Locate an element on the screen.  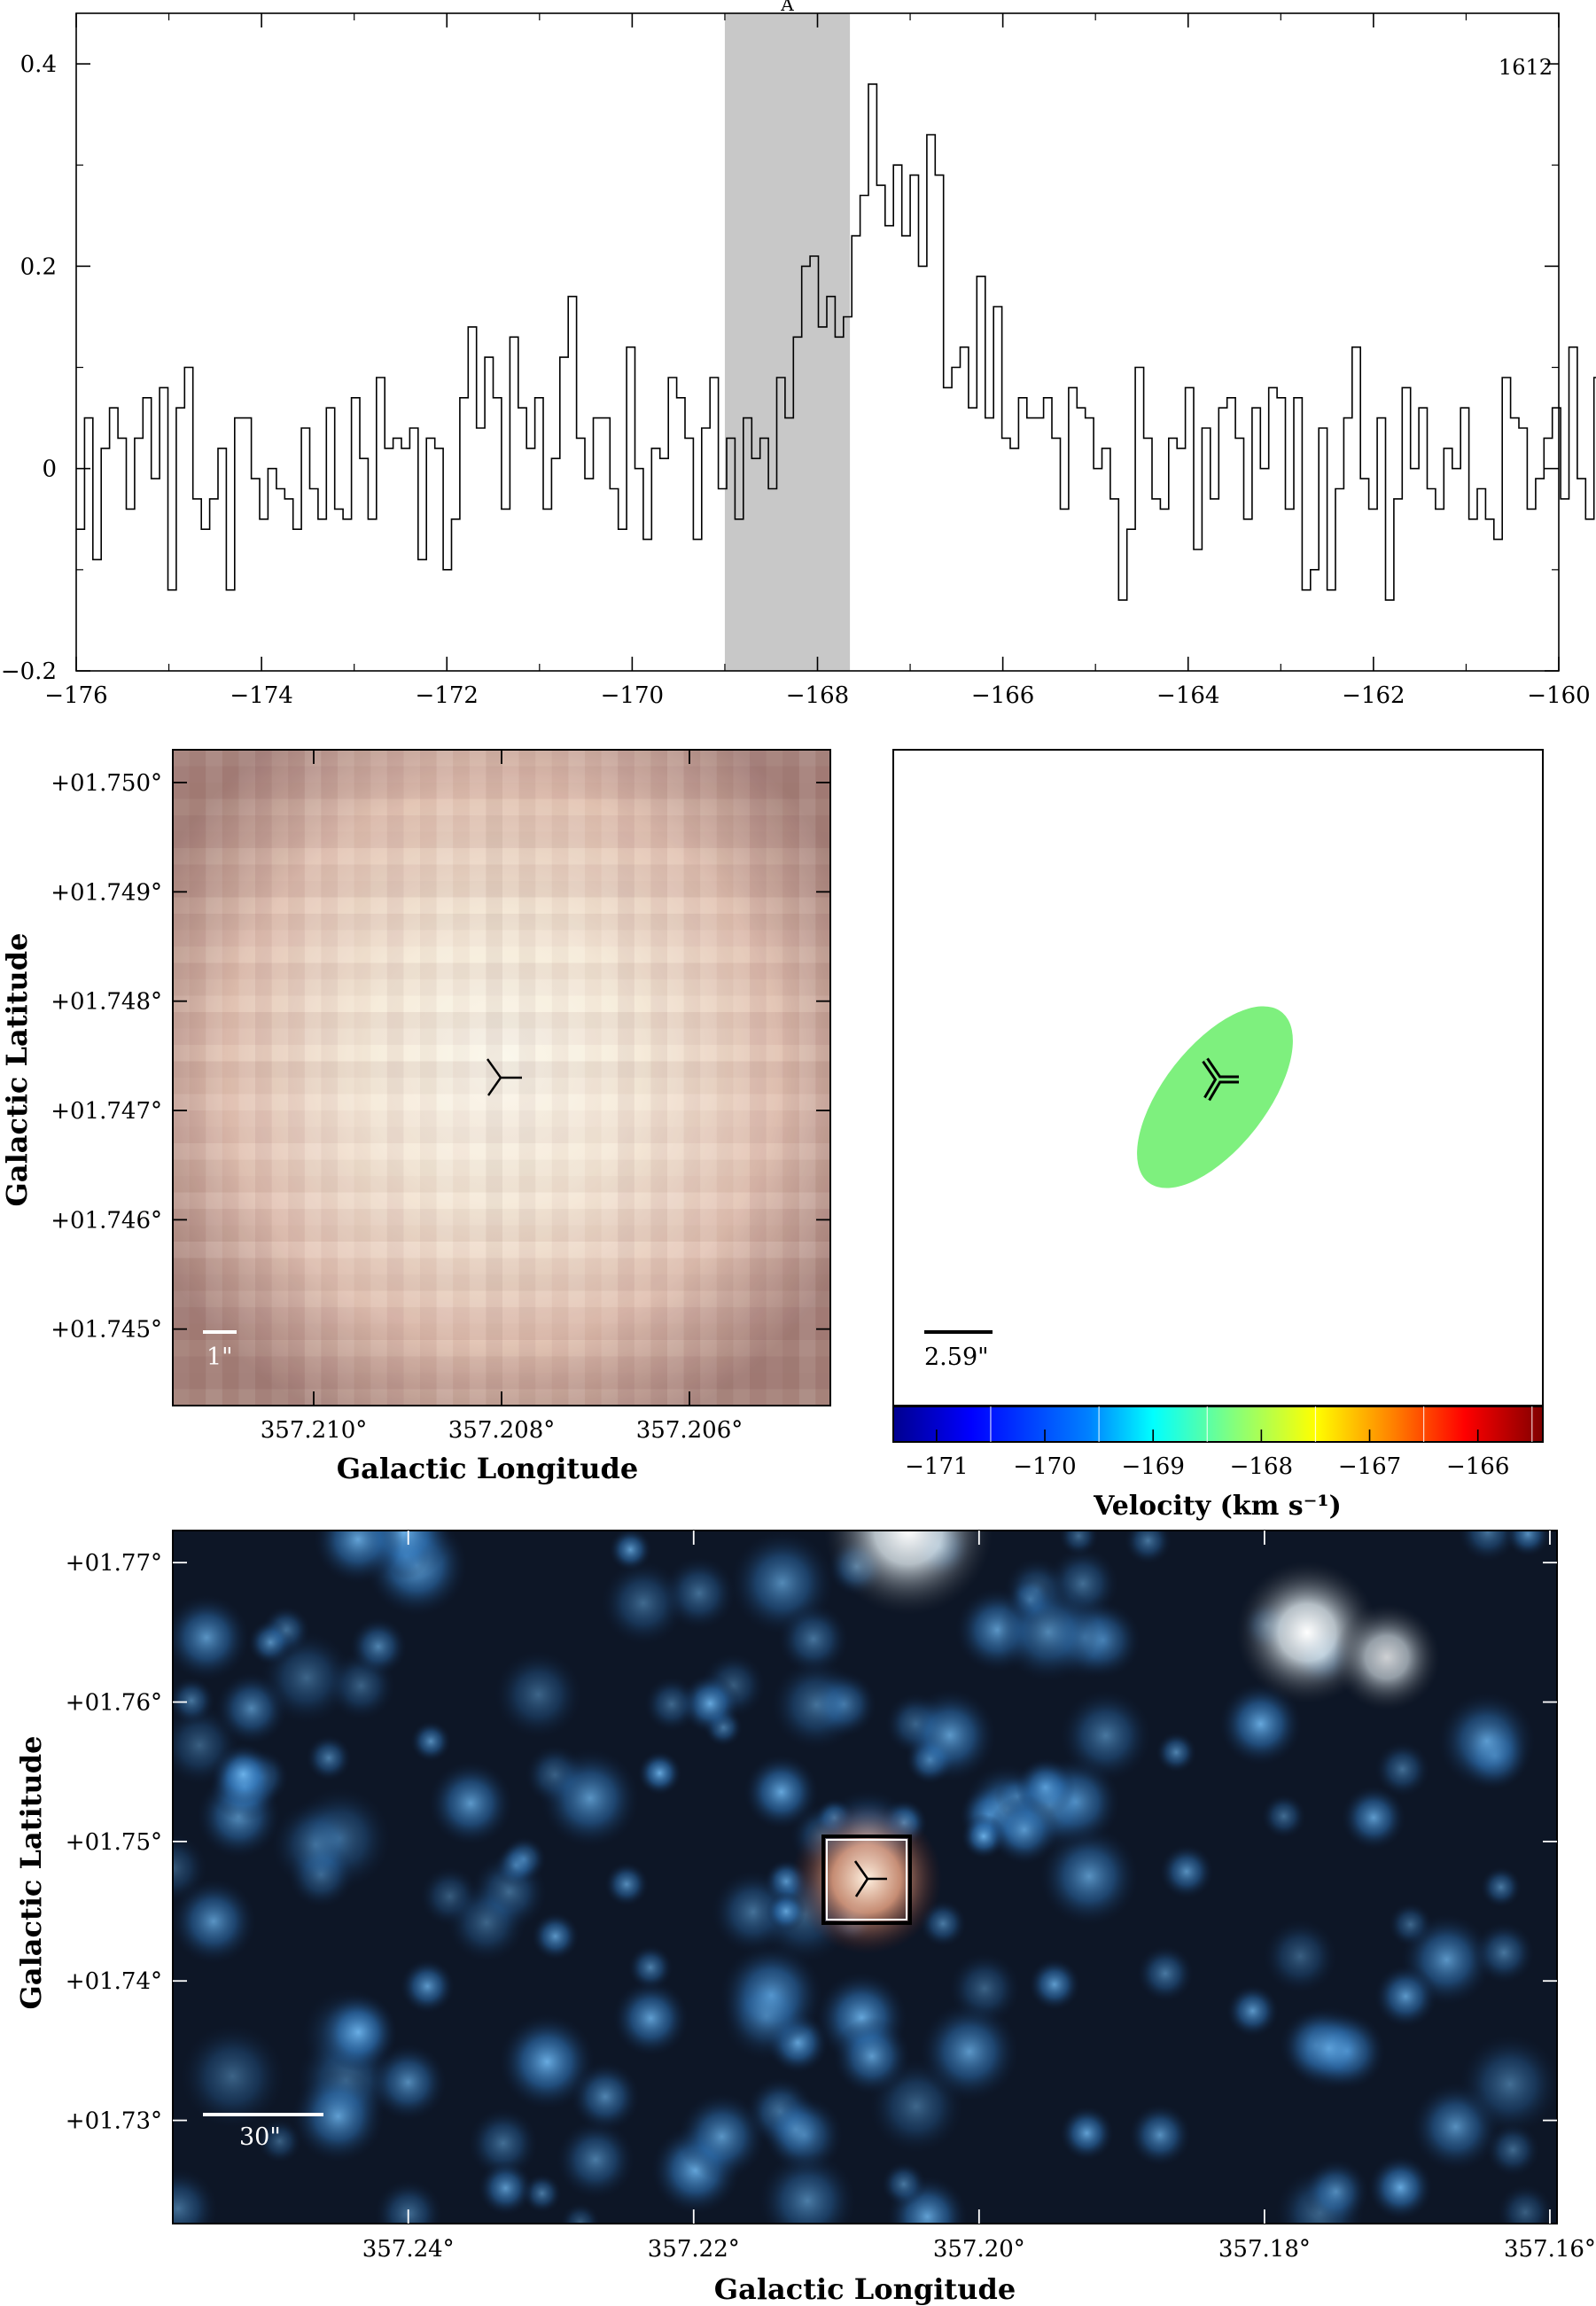
colorbar-label: Velocity (km s⁻¹) is located at coordinates (1217, 1506).